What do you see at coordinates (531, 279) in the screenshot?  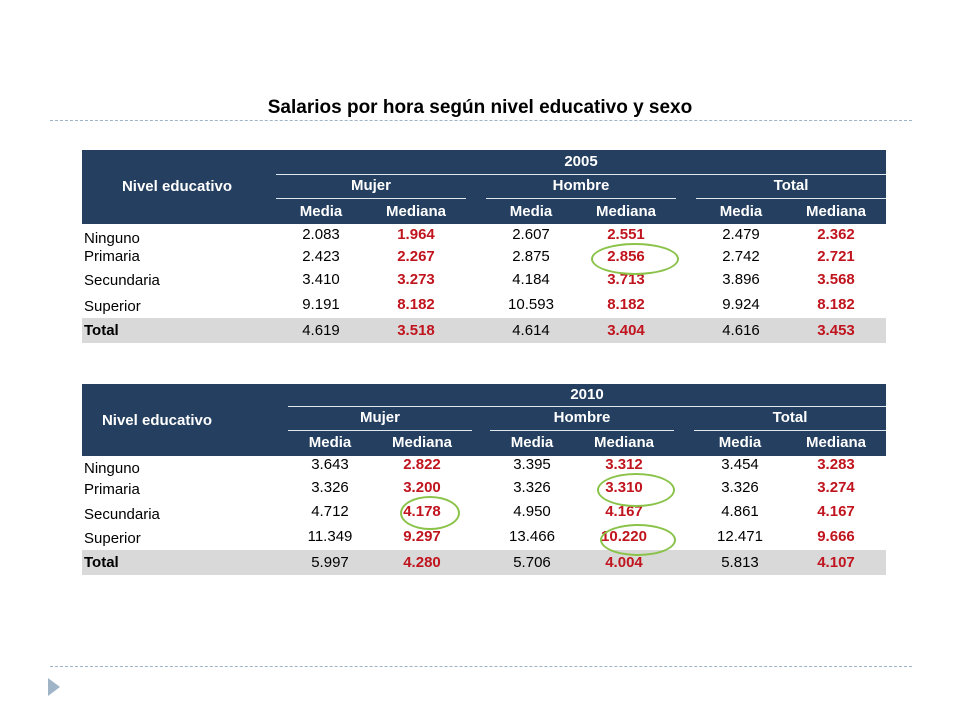 I see `cell-media: 4.184` at bounding box center [531, 279].